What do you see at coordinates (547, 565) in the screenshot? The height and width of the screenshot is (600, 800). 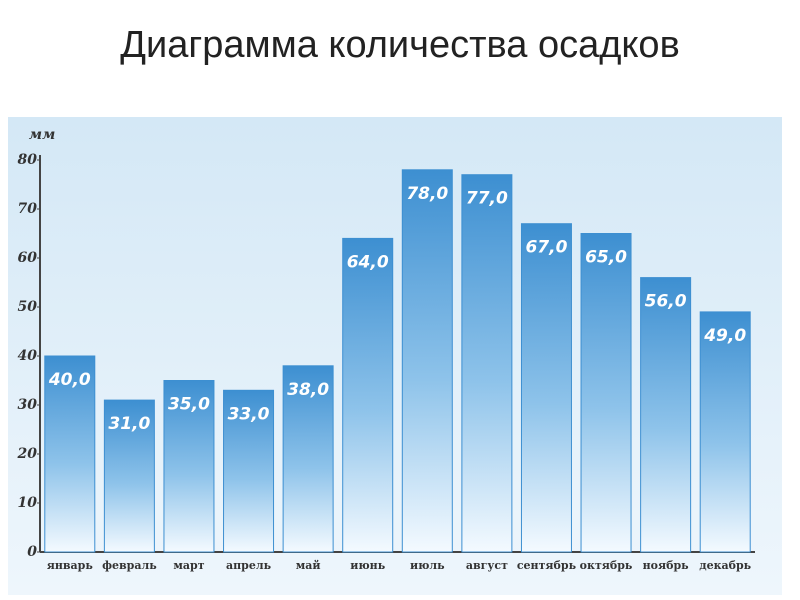 I see `x-tick-label: сентябрь` at bounding box center [547, 565].